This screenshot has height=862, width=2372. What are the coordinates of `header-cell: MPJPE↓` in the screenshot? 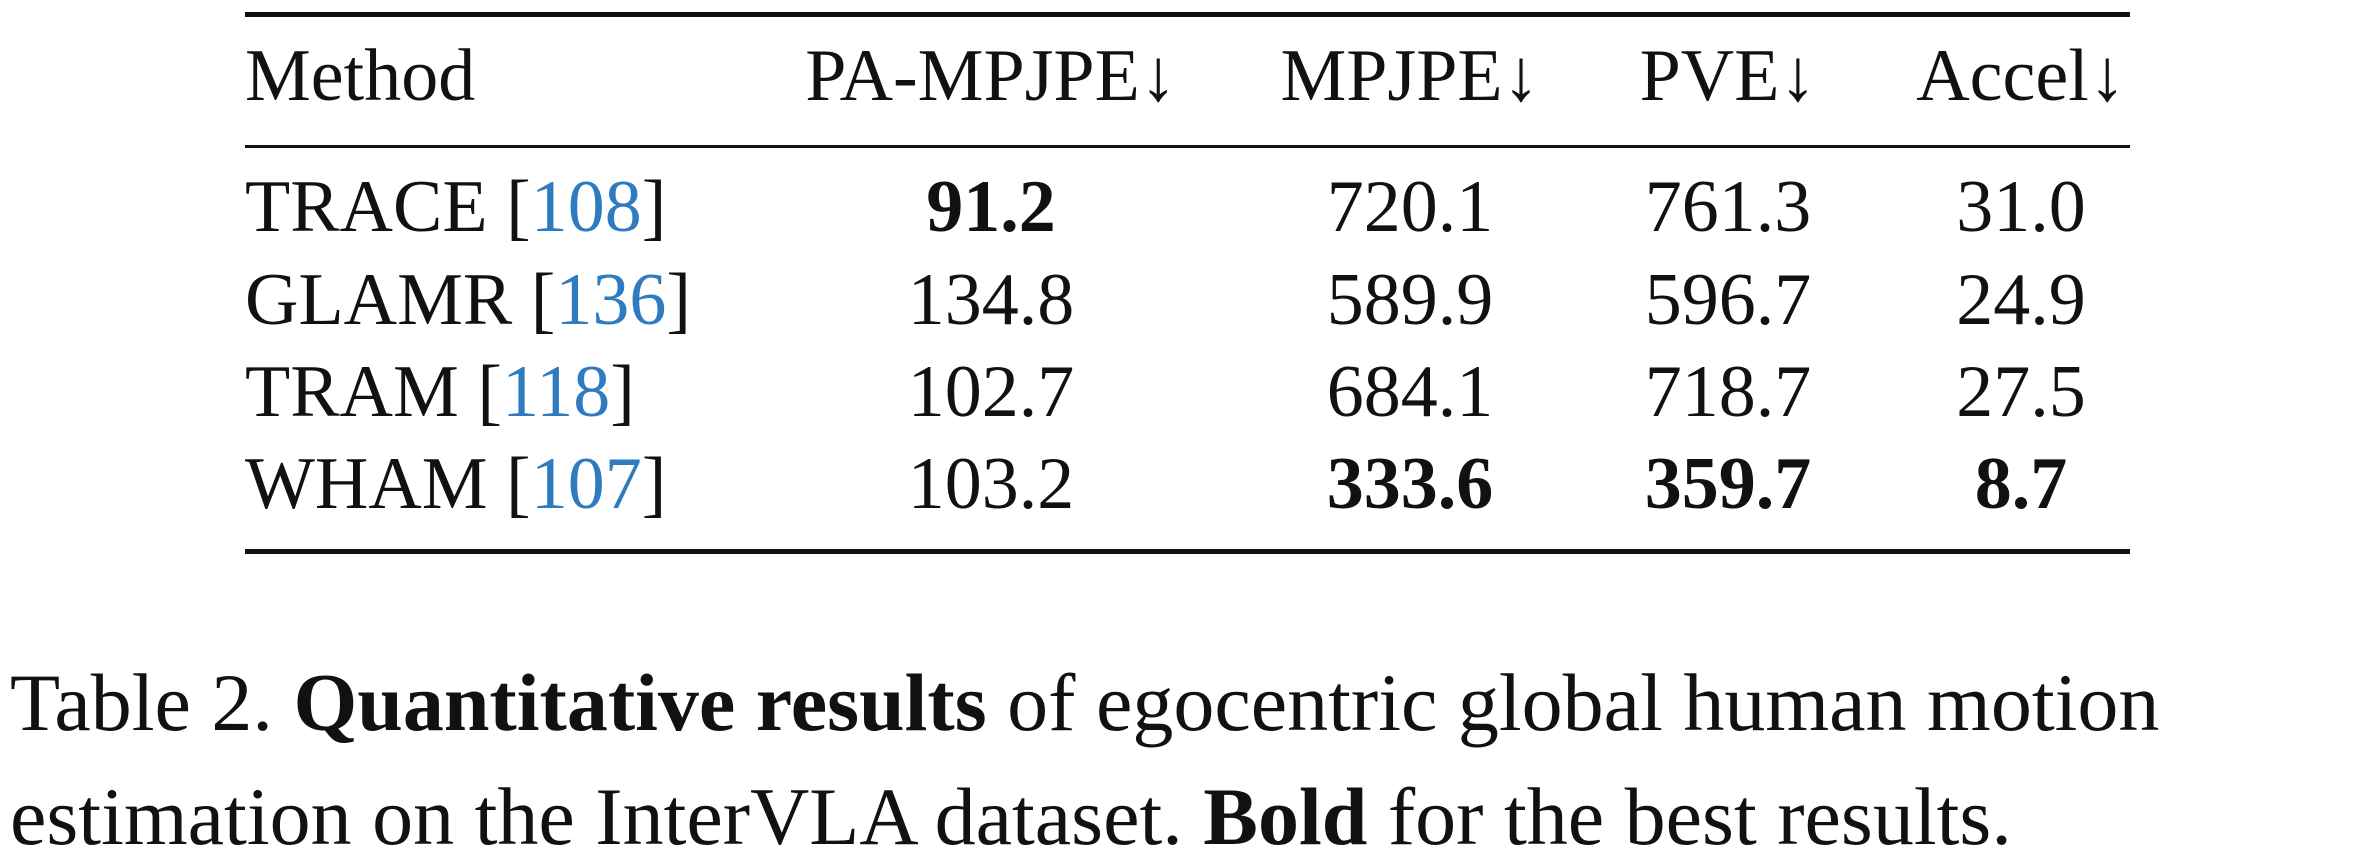 It's located at (1410, 76).